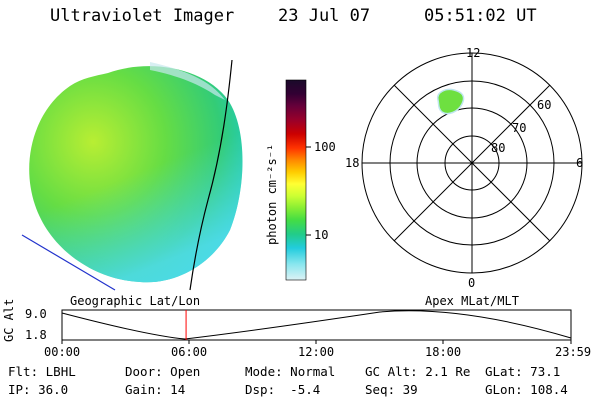  Describe the element at coordinates (473, 53) in the screenshot. I see `mlt-label-12: 12` at that location.